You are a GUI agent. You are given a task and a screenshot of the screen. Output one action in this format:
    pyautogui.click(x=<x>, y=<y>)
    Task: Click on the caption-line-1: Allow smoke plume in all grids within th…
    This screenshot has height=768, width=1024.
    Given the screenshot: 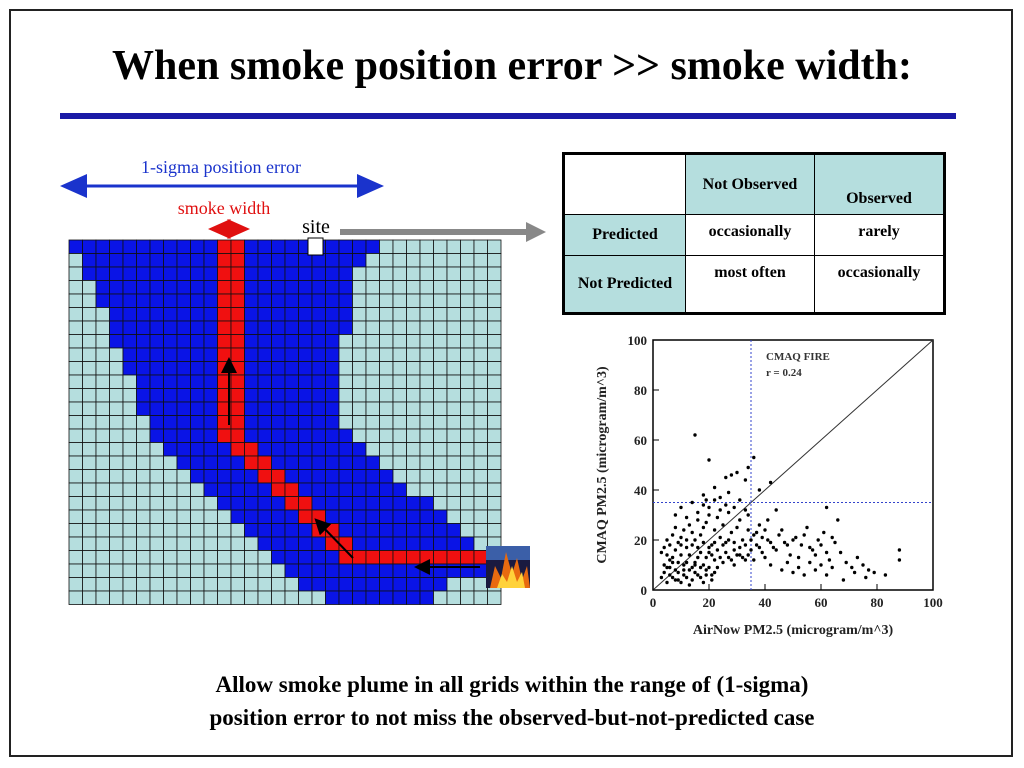 What is the action you would take?
    pyautogui.click(x=512, y=684)
    